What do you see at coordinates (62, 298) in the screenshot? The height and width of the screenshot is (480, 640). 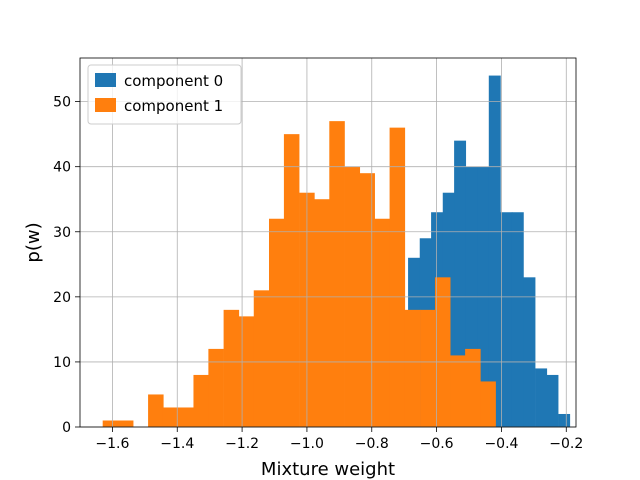 I see `y-tick-label: 20` at bounding box center [62, 298].